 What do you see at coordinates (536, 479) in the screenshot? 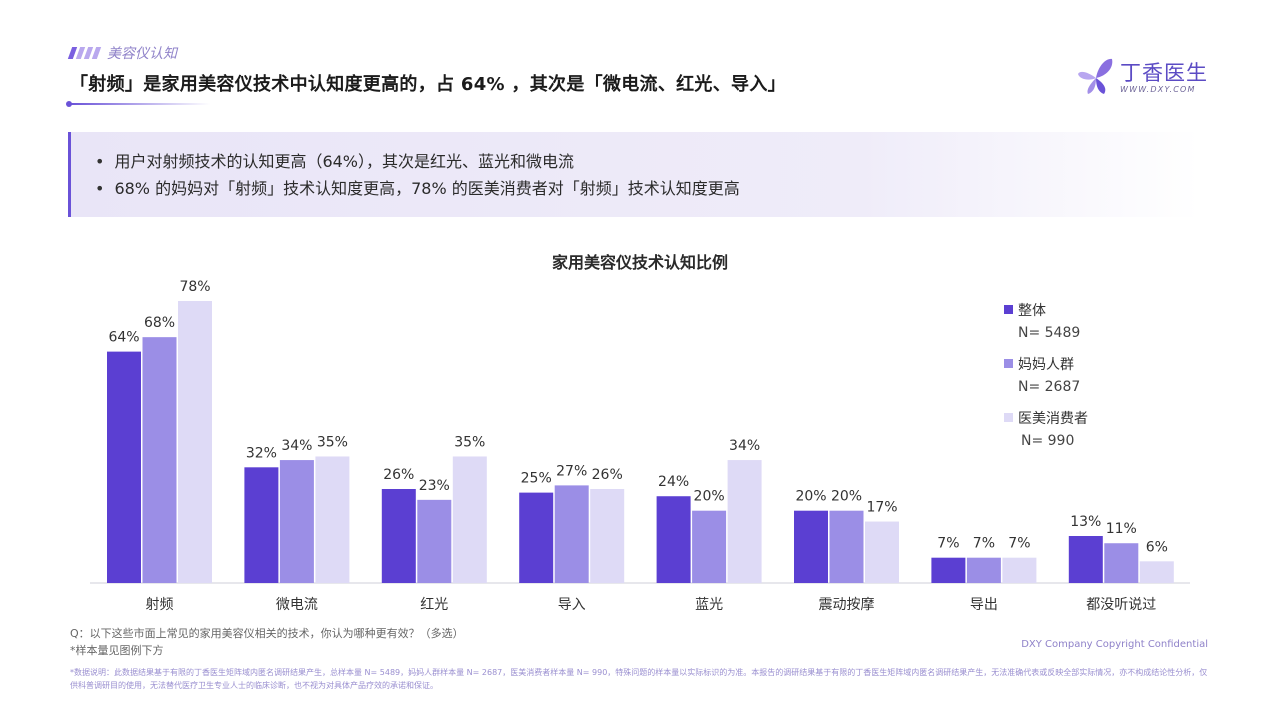
I see `bar-value-label: 25%` at bounding box center [536, 479].